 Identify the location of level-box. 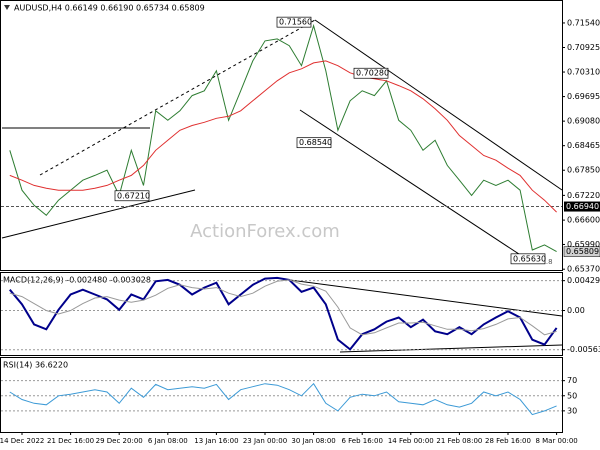
(582, 206).